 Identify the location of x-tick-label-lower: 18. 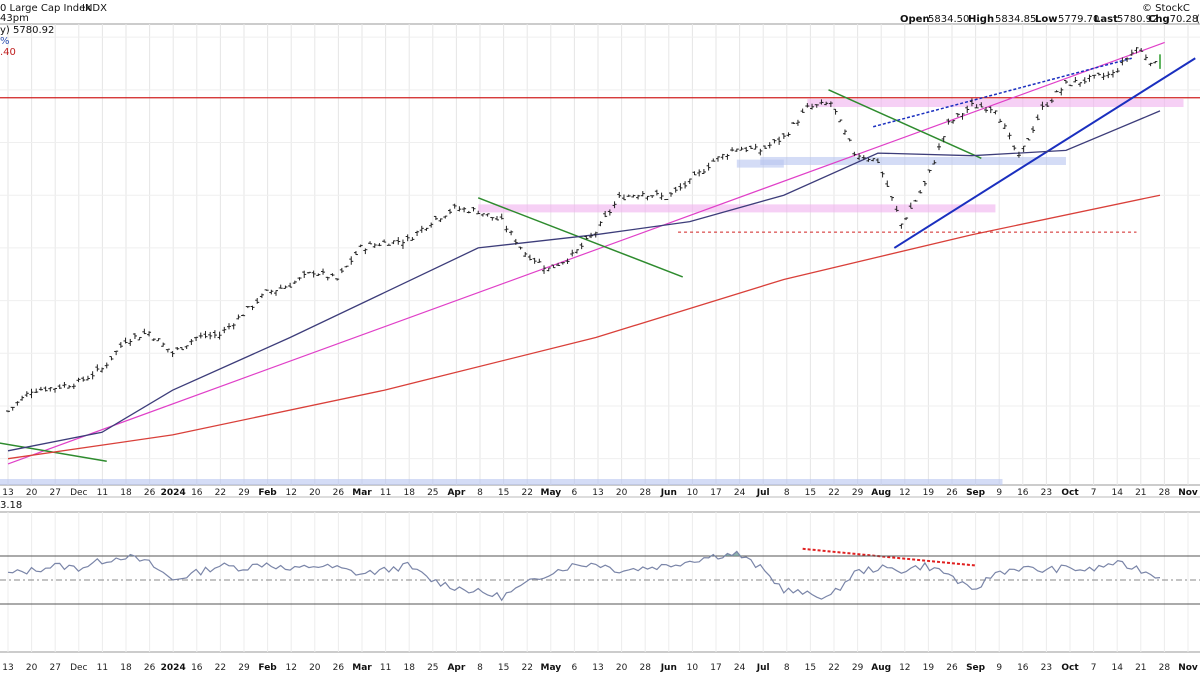
(409, 668).